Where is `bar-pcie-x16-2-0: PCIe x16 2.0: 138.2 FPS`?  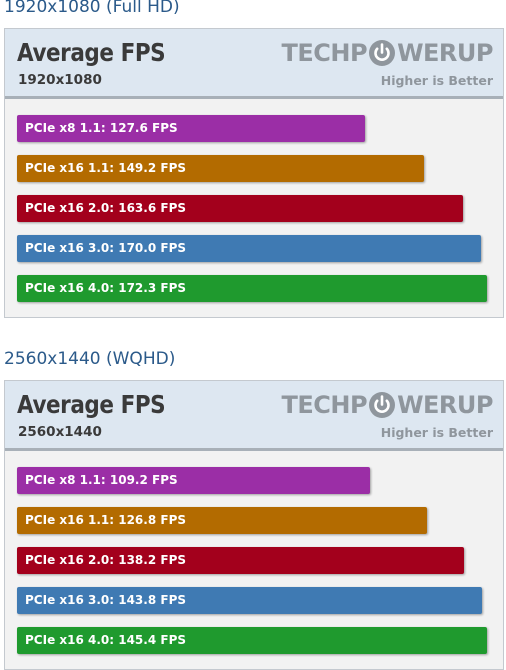
bar-pcie-x16-2-0: PCIe x16 2.0: 138.2 FPS is located at coordinates (240, 560).